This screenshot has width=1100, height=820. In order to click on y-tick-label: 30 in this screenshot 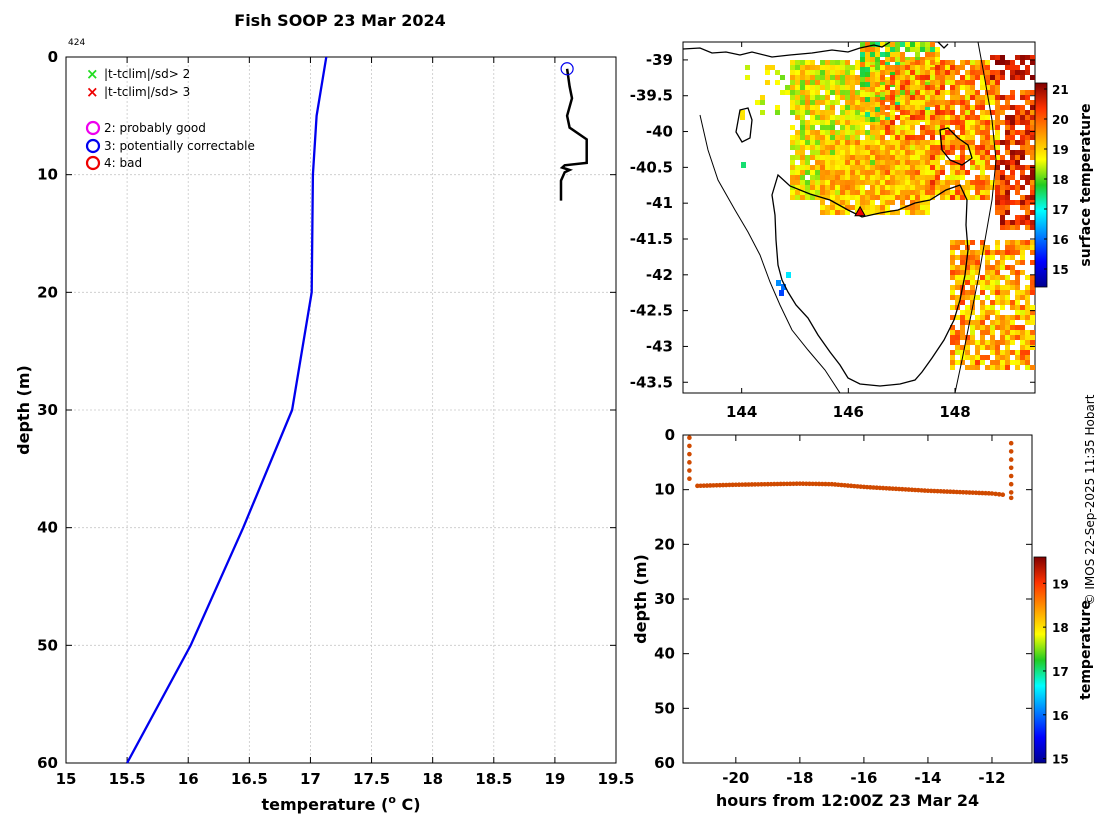, I will do `click(664, 599)`.